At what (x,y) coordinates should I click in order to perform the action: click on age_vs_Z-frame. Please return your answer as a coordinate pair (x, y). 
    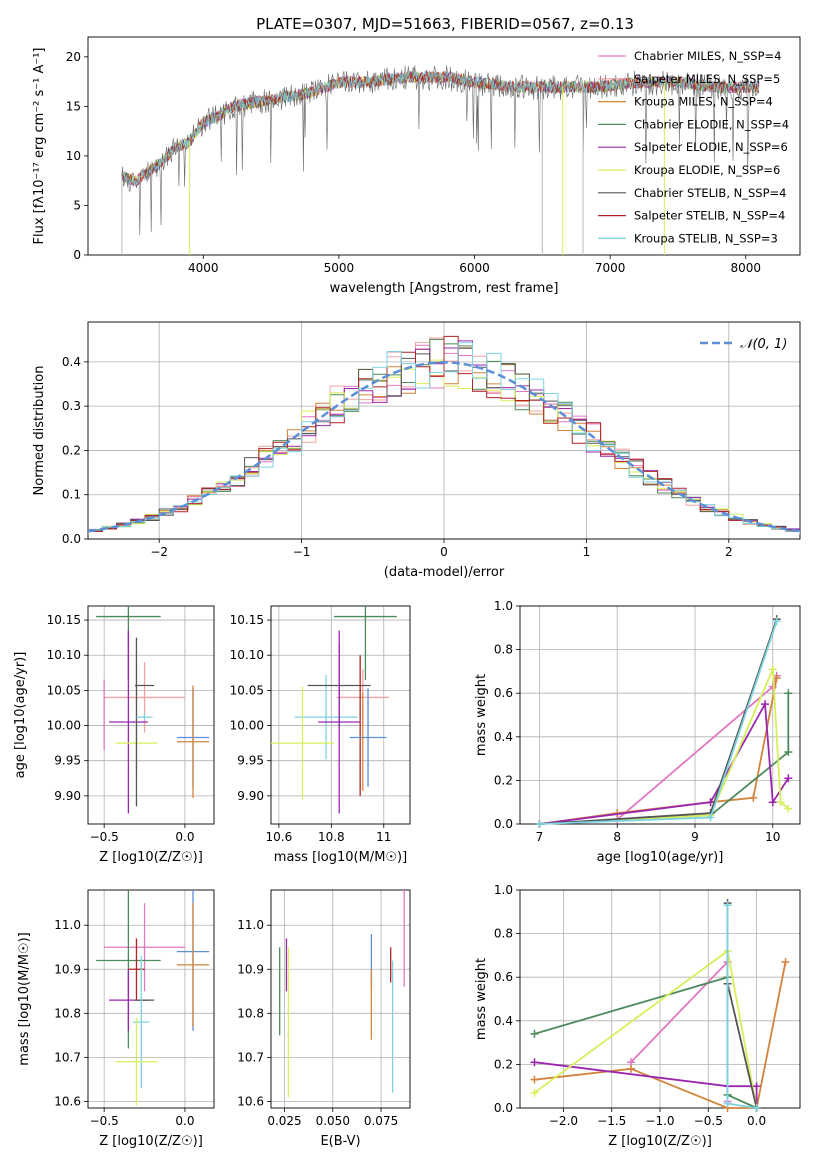
    Looking at the image, I should click on (151, 715).